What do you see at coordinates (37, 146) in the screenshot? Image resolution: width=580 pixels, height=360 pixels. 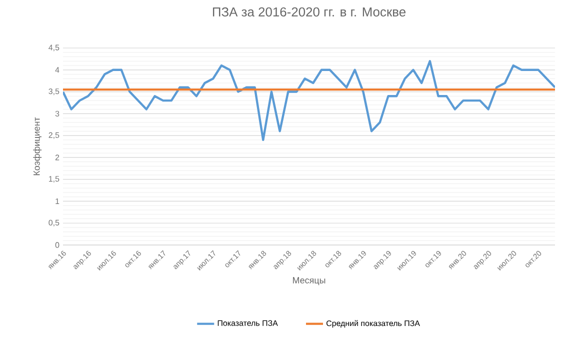 I see `y-axis-title: Коэффициент` at bounding box center [37, 146].